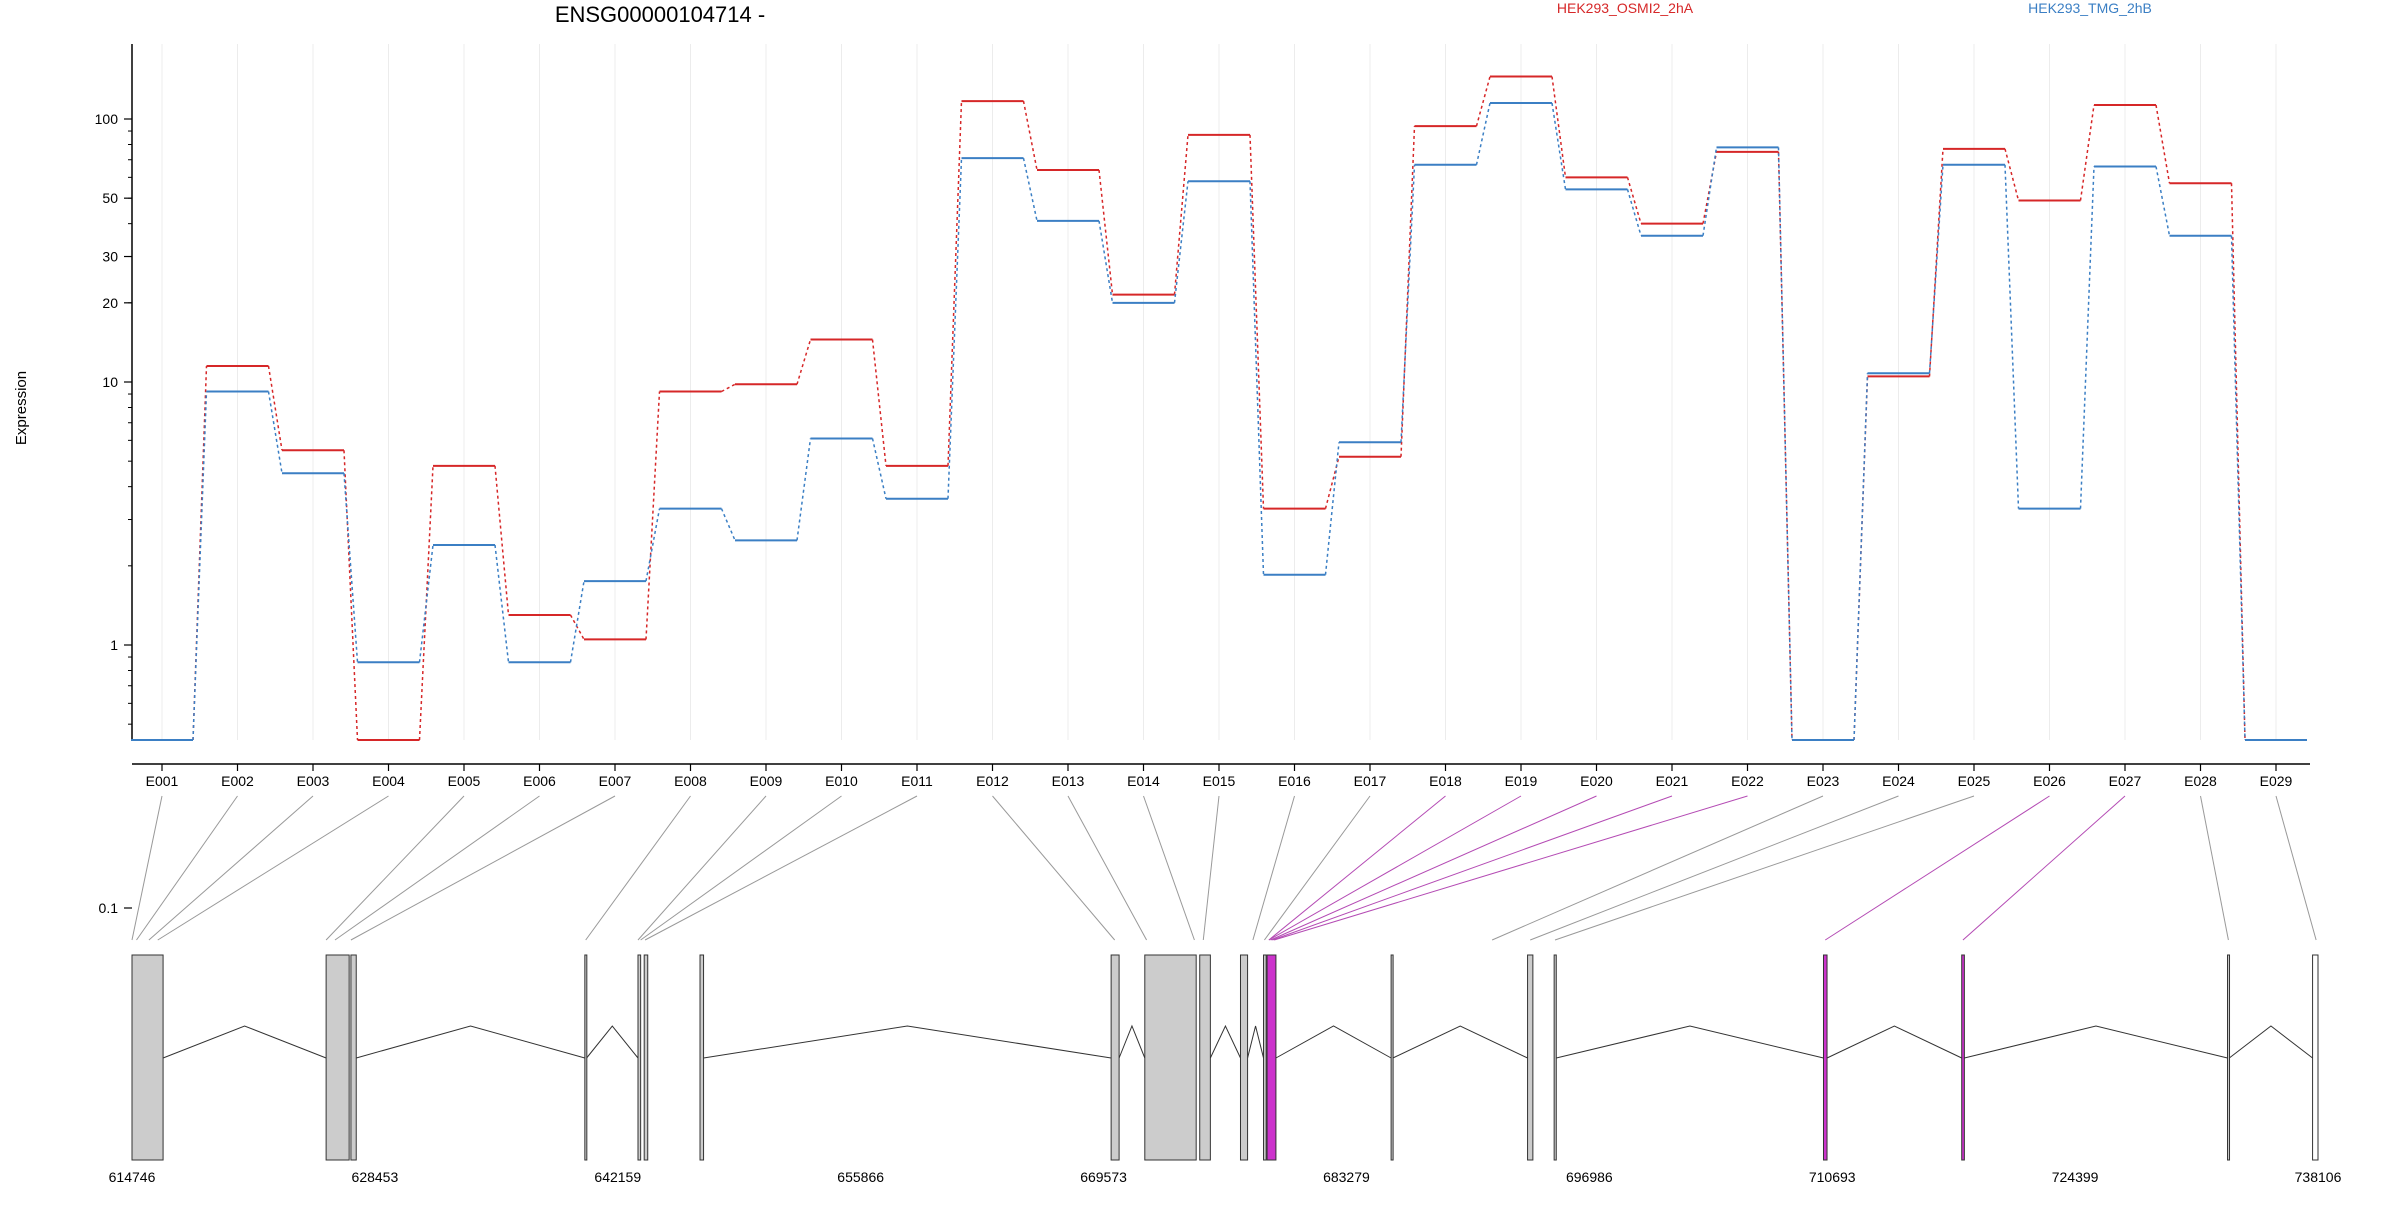  I want to click on x-tick-label: E025, so click(1974, 781).